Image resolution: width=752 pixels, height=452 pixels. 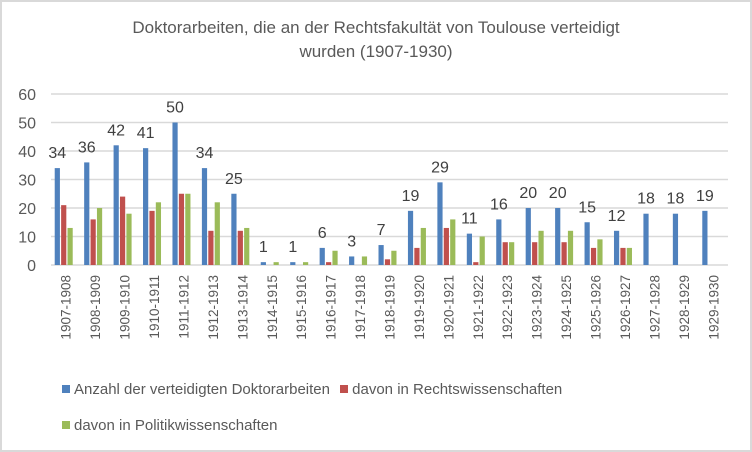 I want to click on data-label: 11, so click(x=469, y=219).